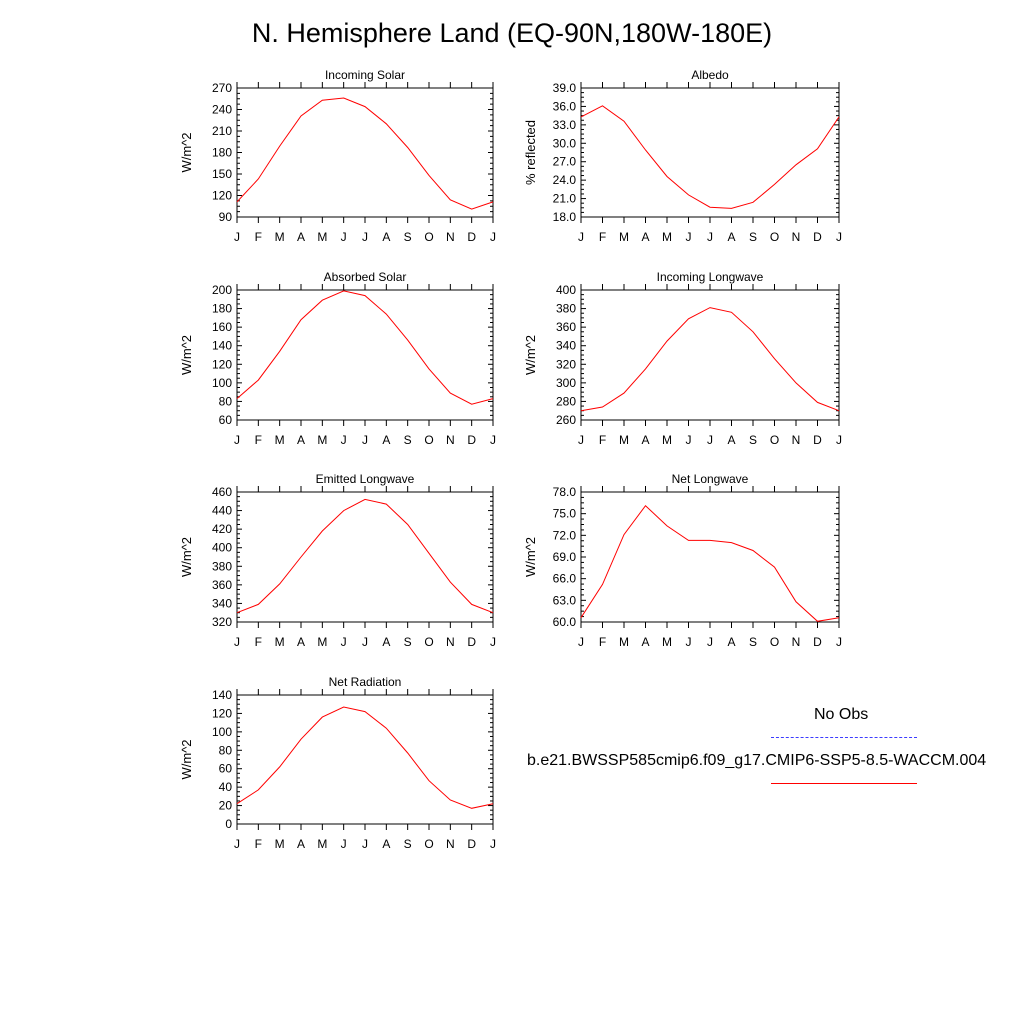 This screenshot has width=1024, height=1024. Describe the element at coordinates (566, 383) in the screenshot. I see `y-tick-label: 300` at that location.